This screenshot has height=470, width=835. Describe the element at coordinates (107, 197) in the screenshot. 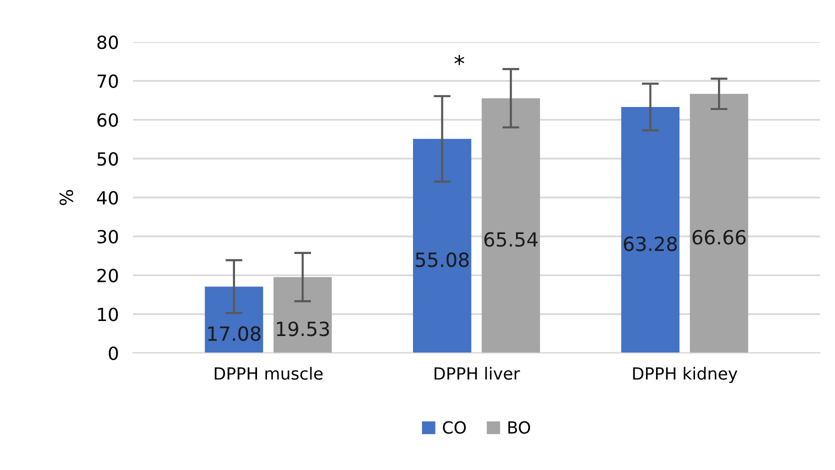

I see `y-tick-label: 40` at that location.